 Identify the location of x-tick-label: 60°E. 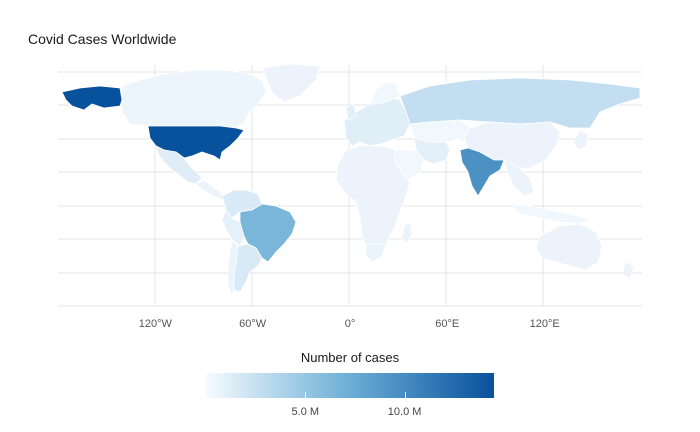
(447, 324).